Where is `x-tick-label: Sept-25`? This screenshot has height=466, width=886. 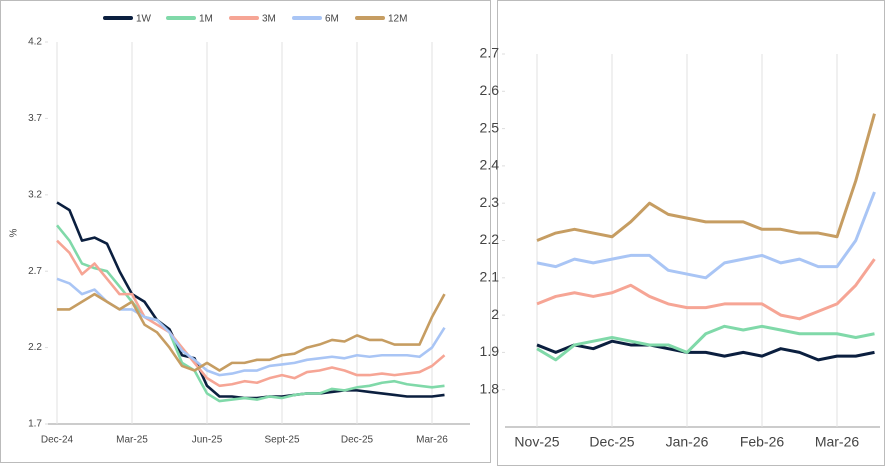
x-tick-label: Sept-25 is located at coordinates (281, 440).